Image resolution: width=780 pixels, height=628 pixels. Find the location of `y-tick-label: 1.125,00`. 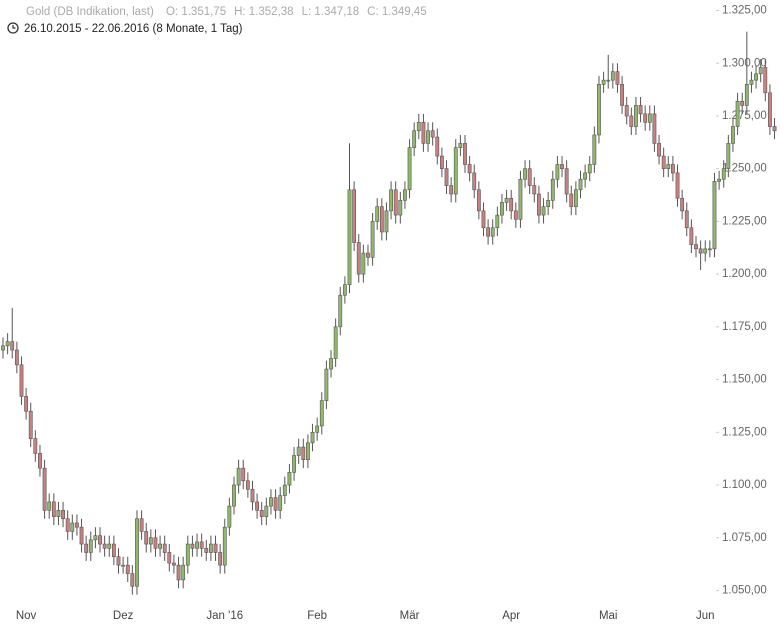

y-tick-label: 1.125,00 is located at coordinates (744, 432).